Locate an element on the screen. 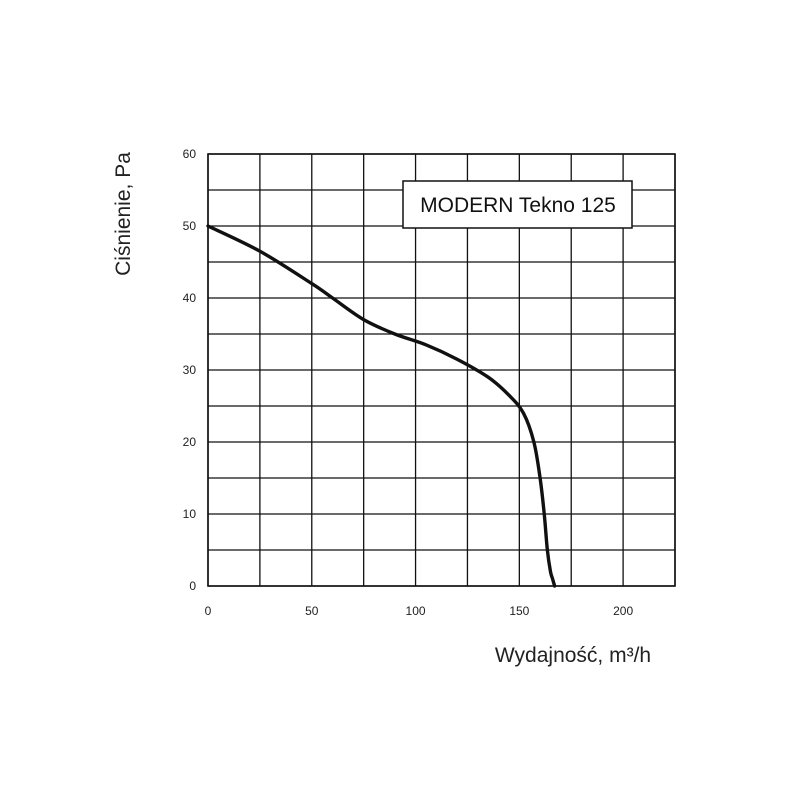  x-tick-label: 150 is located at coordinates (519, 611).